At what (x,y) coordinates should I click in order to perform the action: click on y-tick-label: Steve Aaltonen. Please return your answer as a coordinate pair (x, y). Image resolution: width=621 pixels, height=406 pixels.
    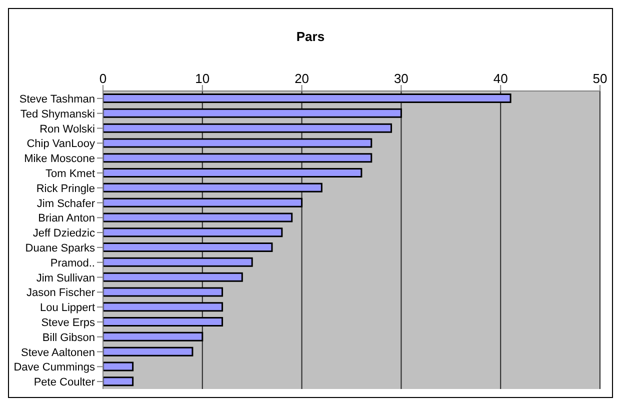
    Looking at the image, I should click on (57, 352).